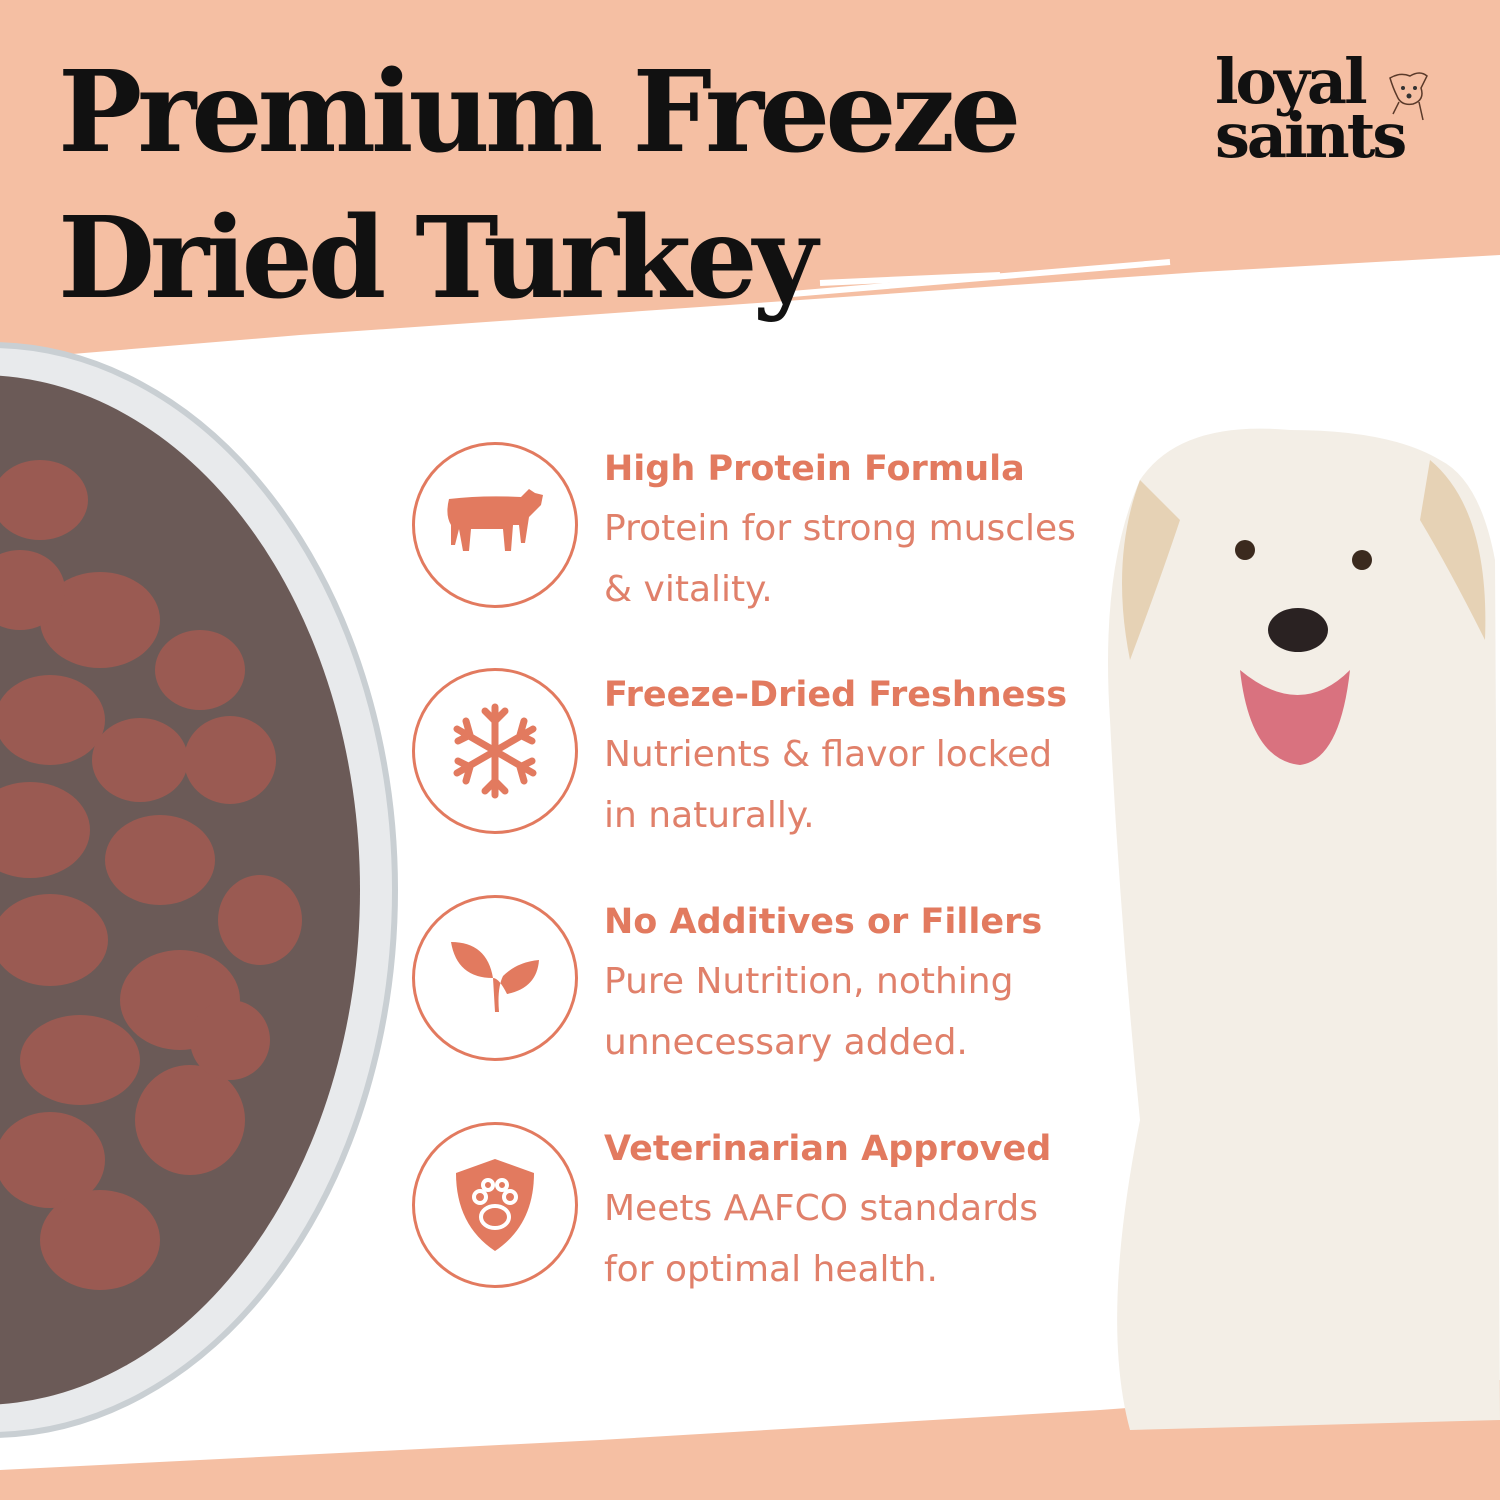  What do you see at coordinates (495, 978) in the screenshot?
I see `leaf-icon` at bounding box center [495, 978].